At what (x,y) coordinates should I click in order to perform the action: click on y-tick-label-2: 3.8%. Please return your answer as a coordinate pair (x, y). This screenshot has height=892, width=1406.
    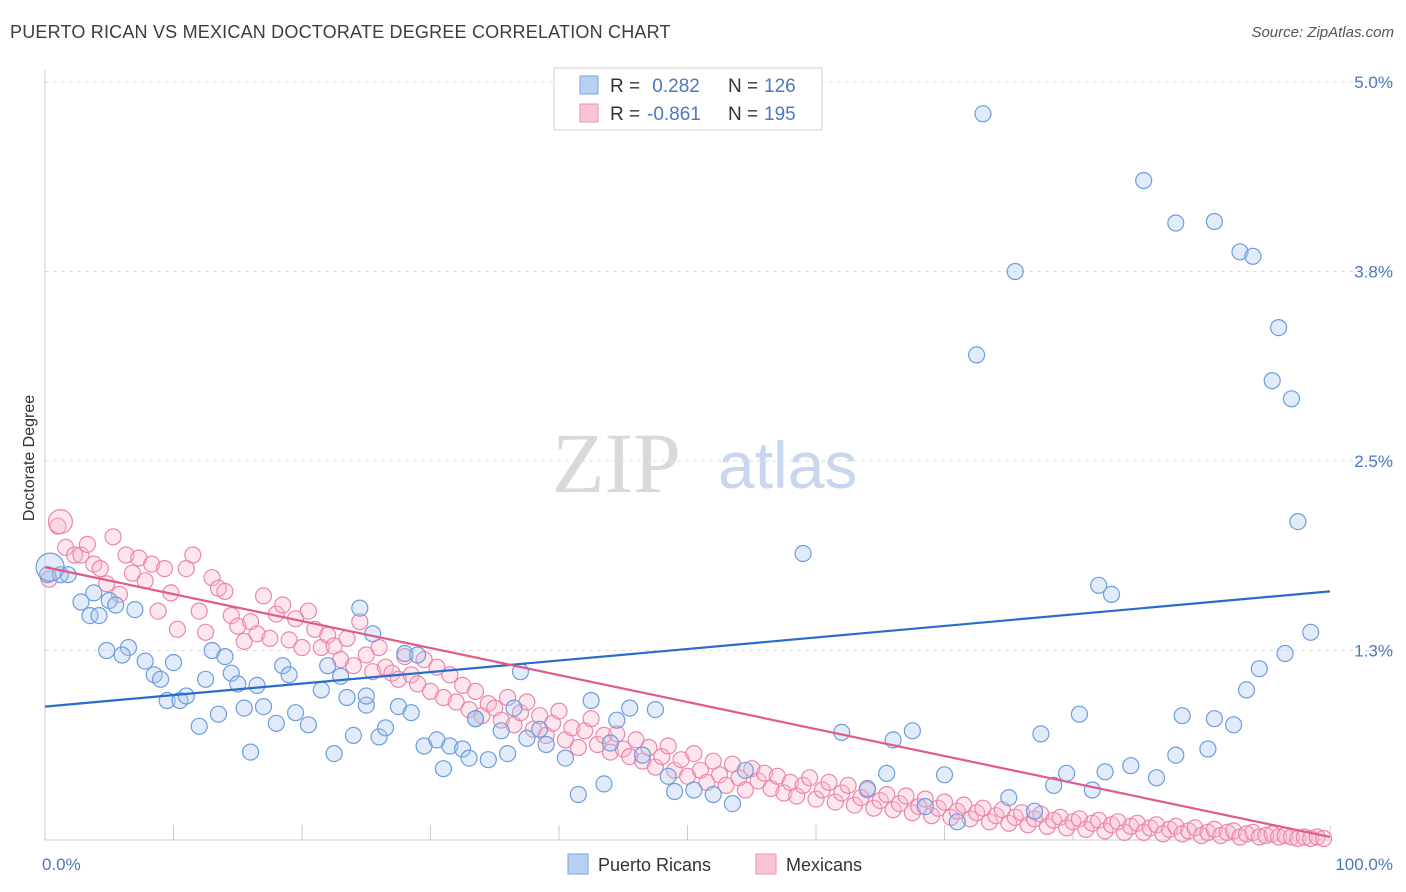
    Looking at the image, I should click on (1373, 272).